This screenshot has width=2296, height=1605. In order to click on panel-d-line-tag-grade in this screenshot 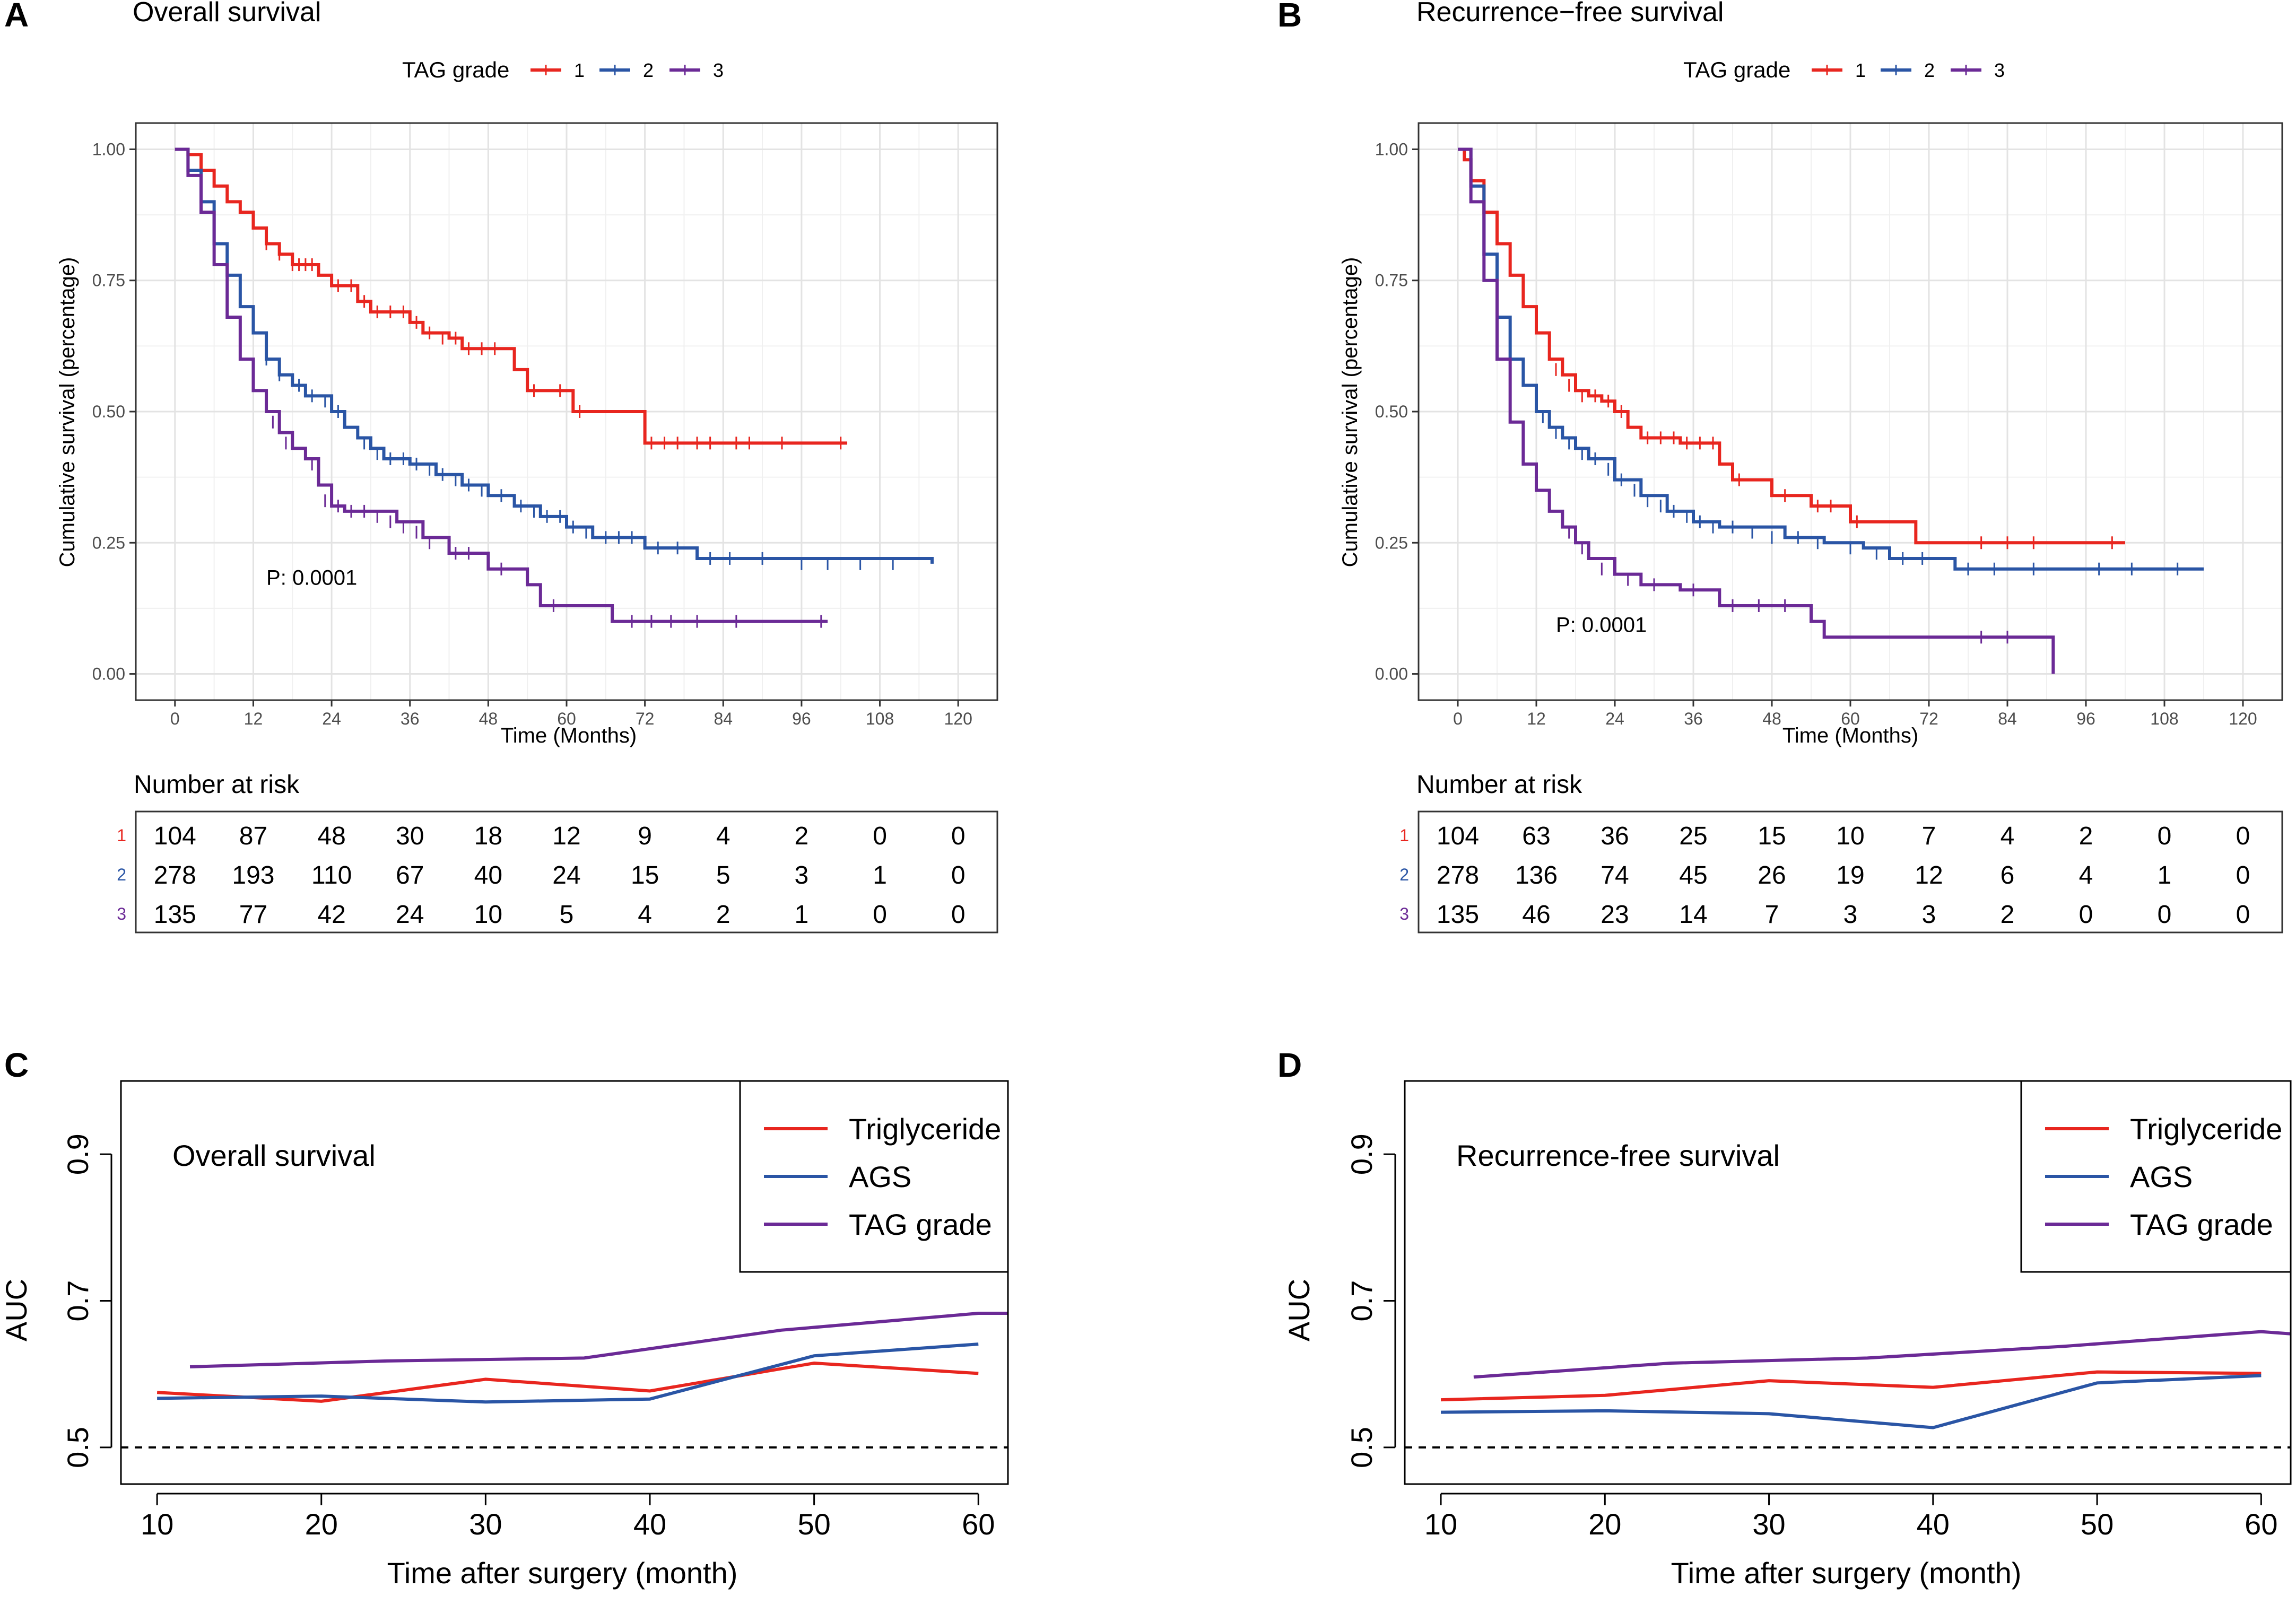, I will do `click(1882, 1354)`.